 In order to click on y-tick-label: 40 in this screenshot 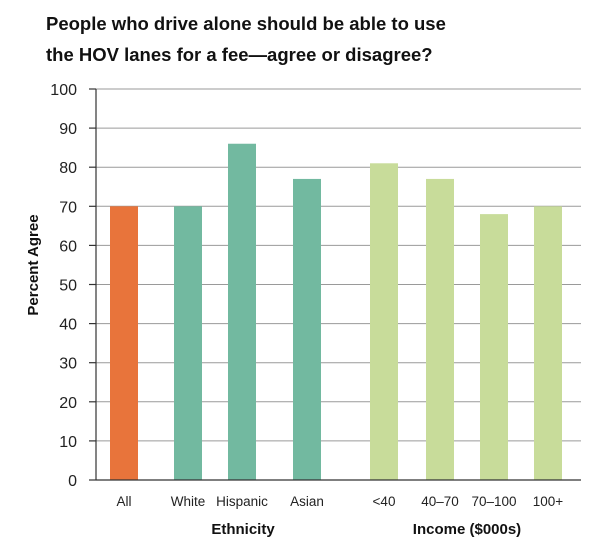, I will do `click(68, 325)`.